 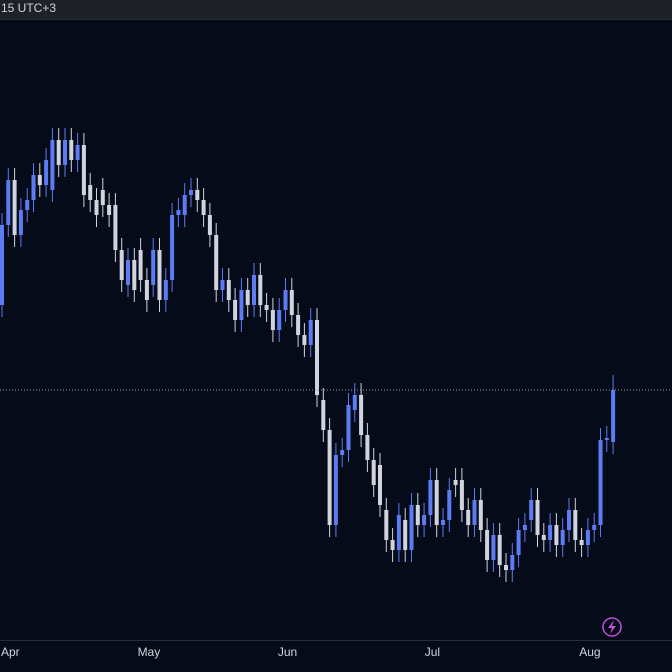 I want to click on x-tick-label: Jul, so click(x=432, y=652).